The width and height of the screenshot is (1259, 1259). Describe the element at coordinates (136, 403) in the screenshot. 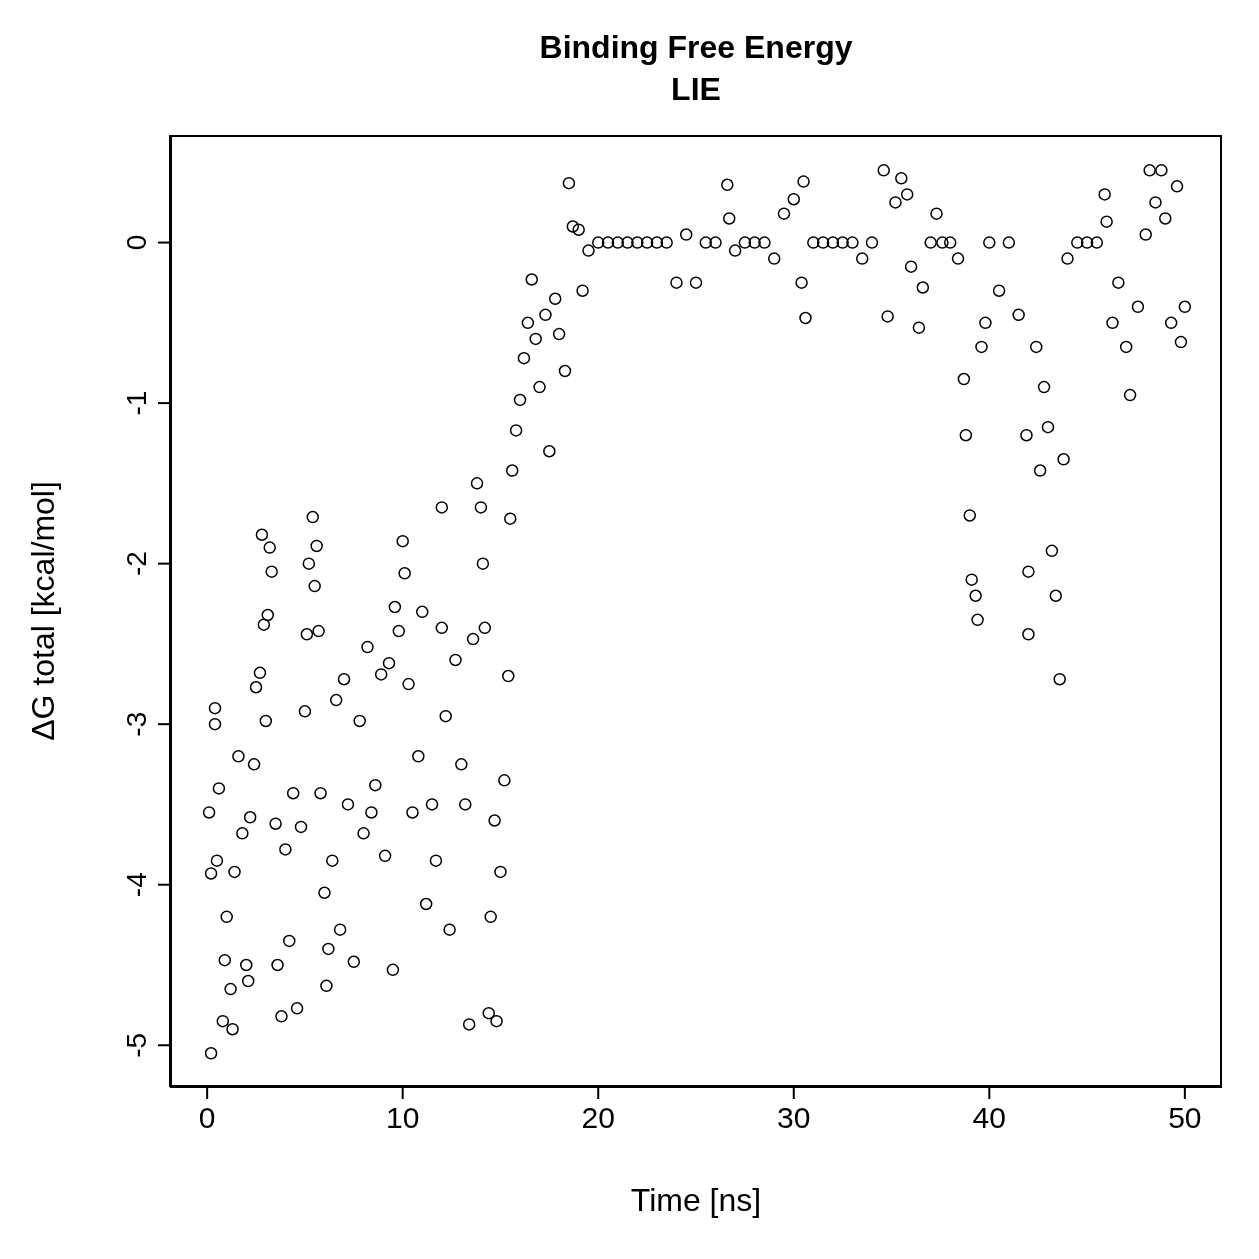

I see `y-tick-label: -1` at that location.